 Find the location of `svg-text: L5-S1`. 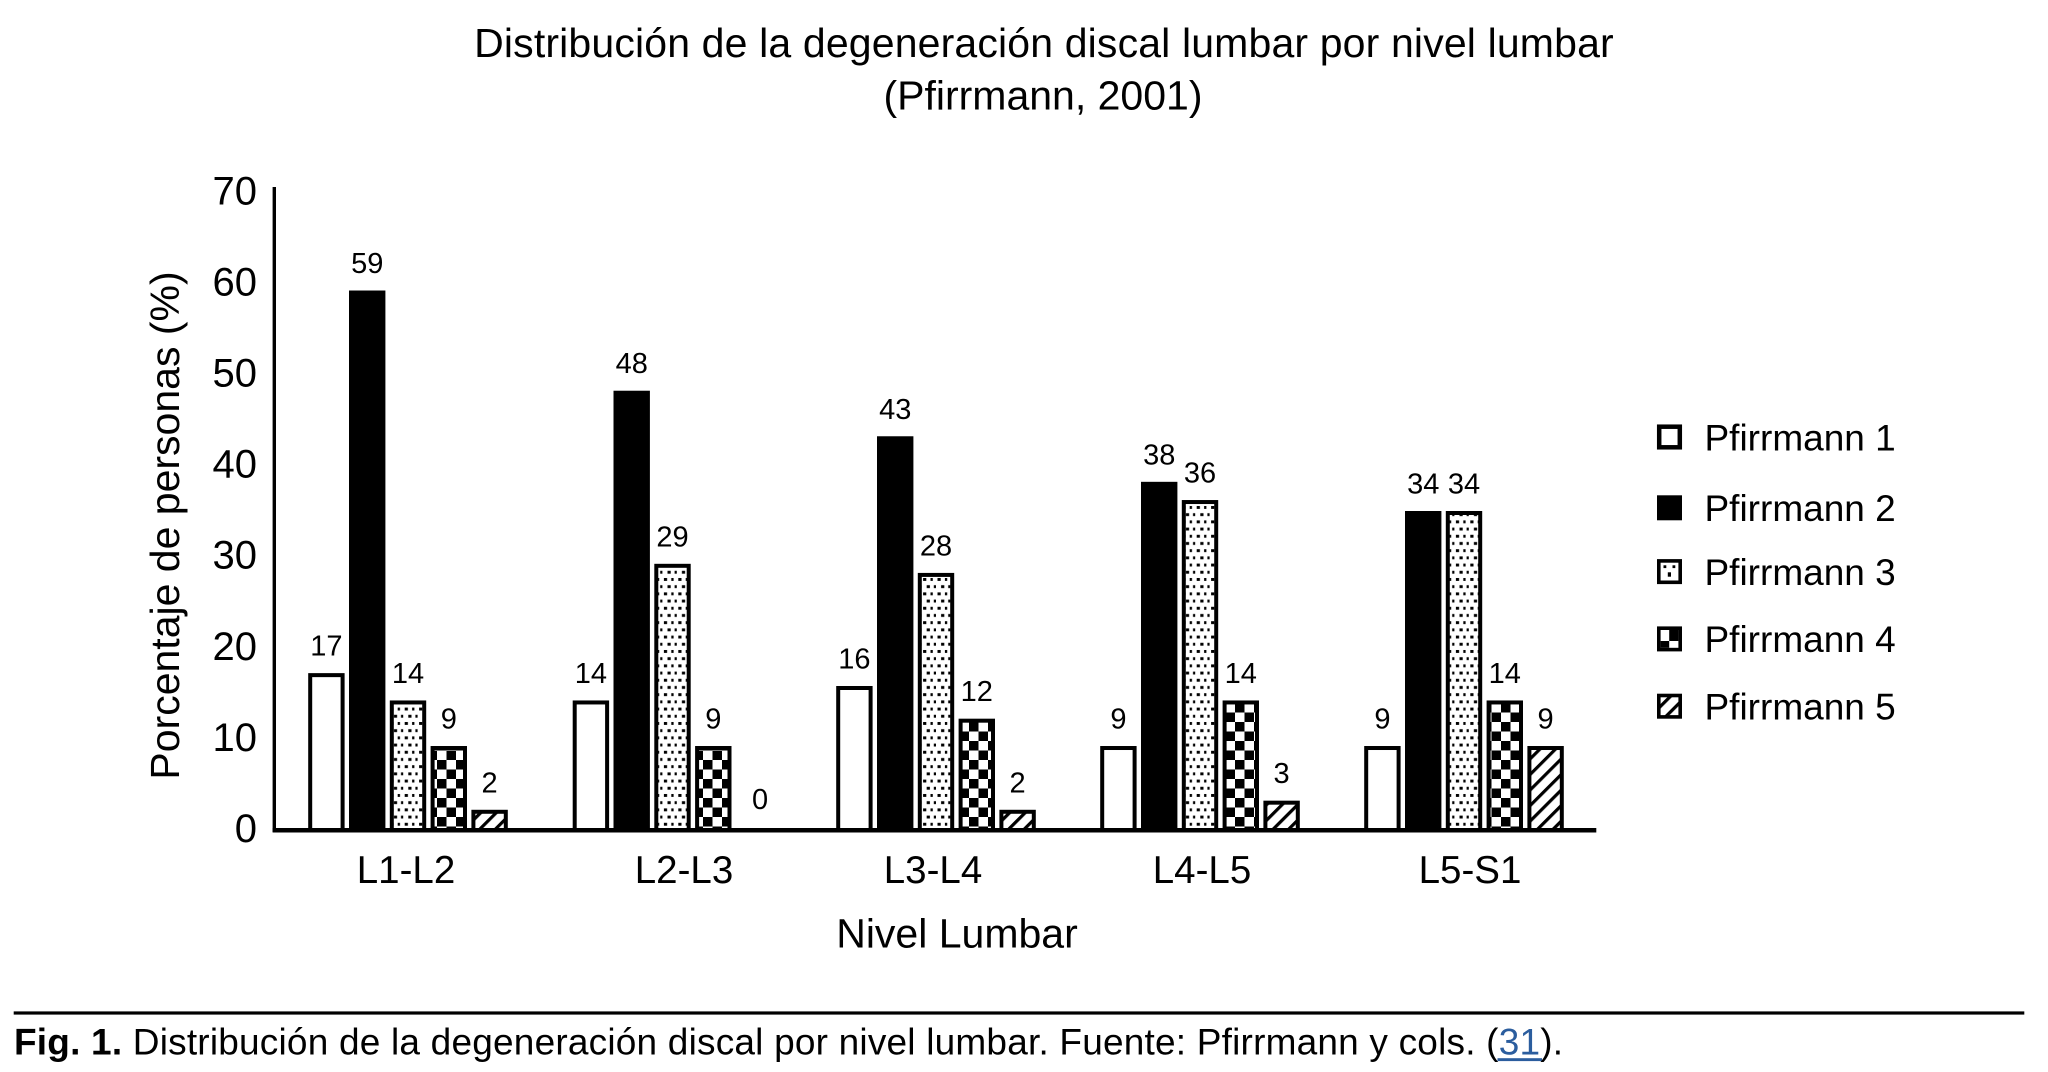

svg-text: L5-S1 is located at coordinates (1470, 870).